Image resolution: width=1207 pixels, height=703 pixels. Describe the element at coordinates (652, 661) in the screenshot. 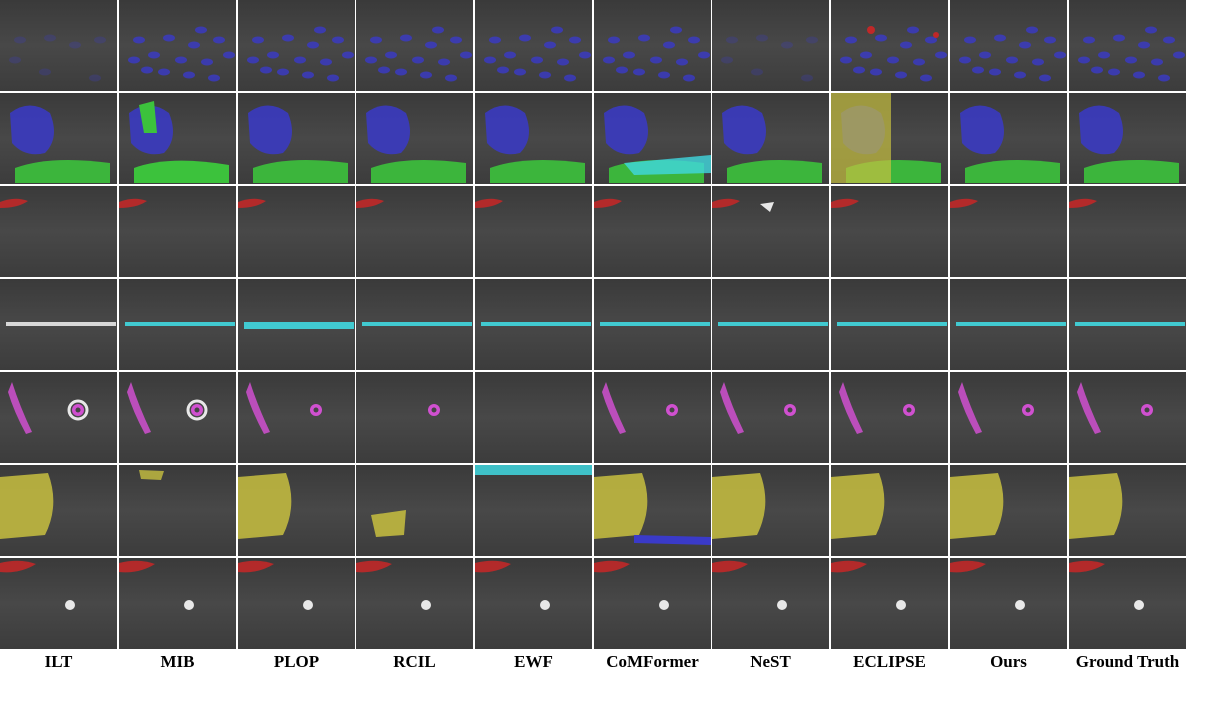

I see `method-label: CoMFormer` at that location.